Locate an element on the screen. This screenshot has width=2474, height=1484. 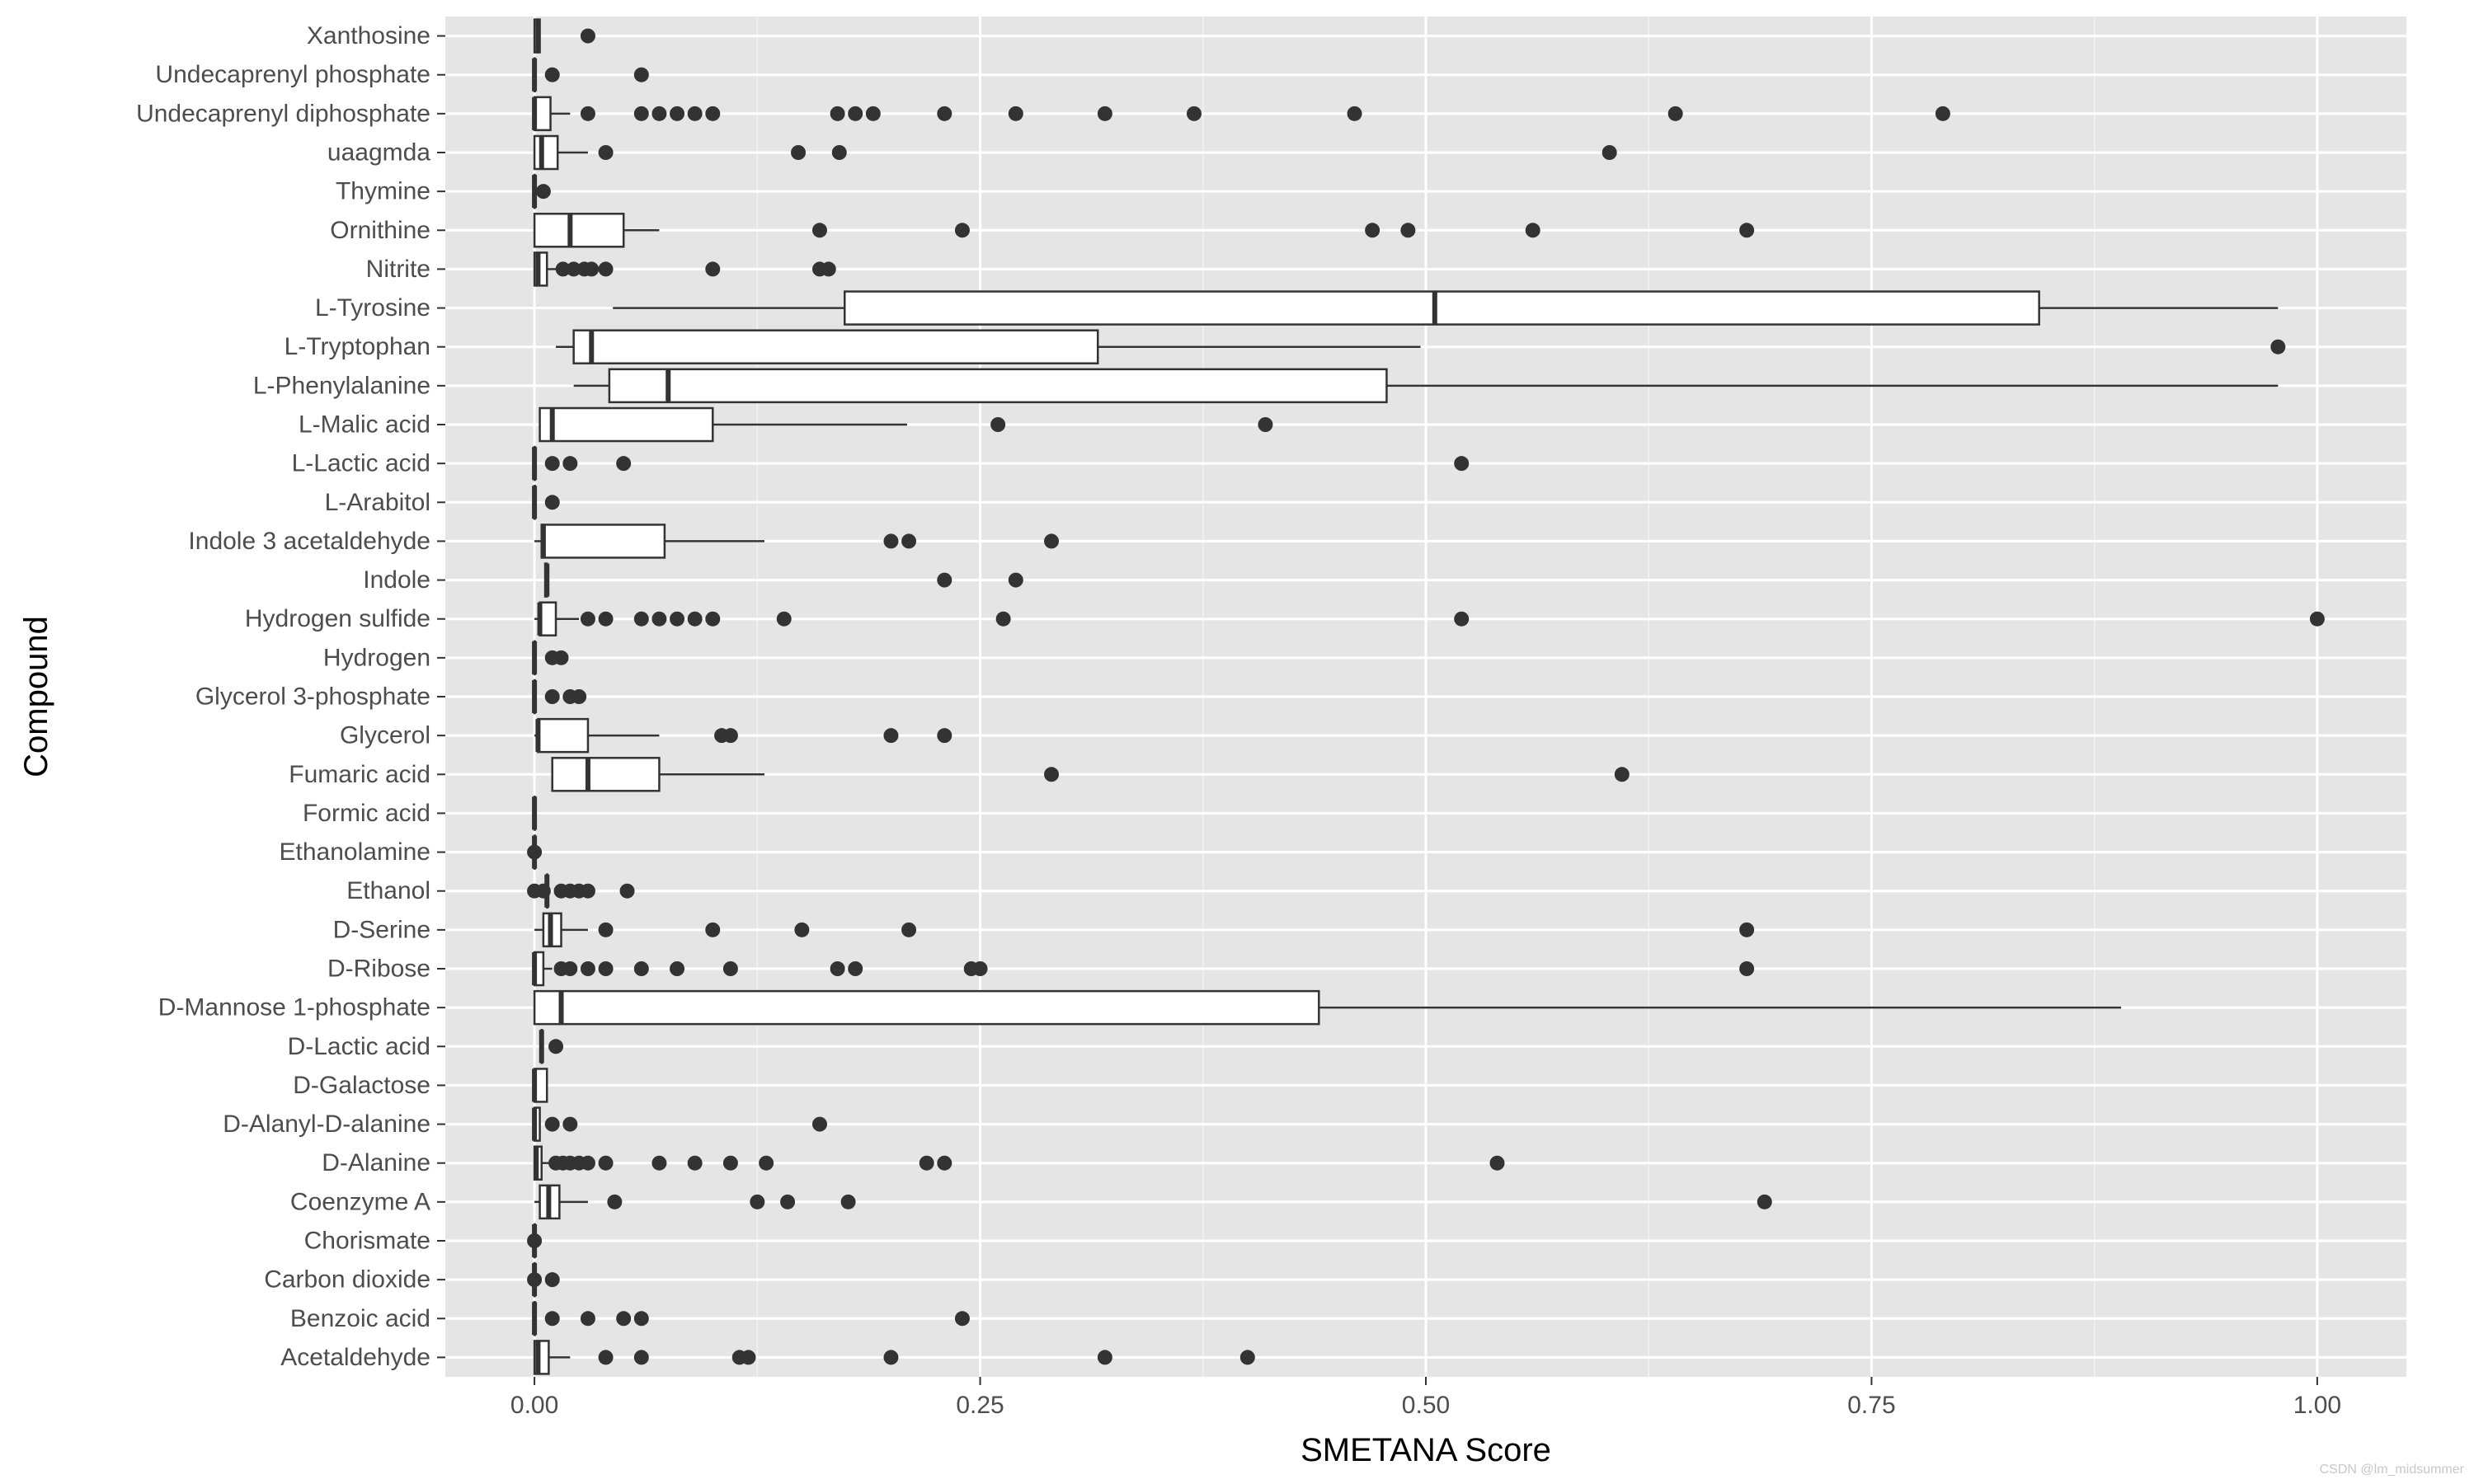
y-tick-label: uaagmda is located at coordinates (378, 153).